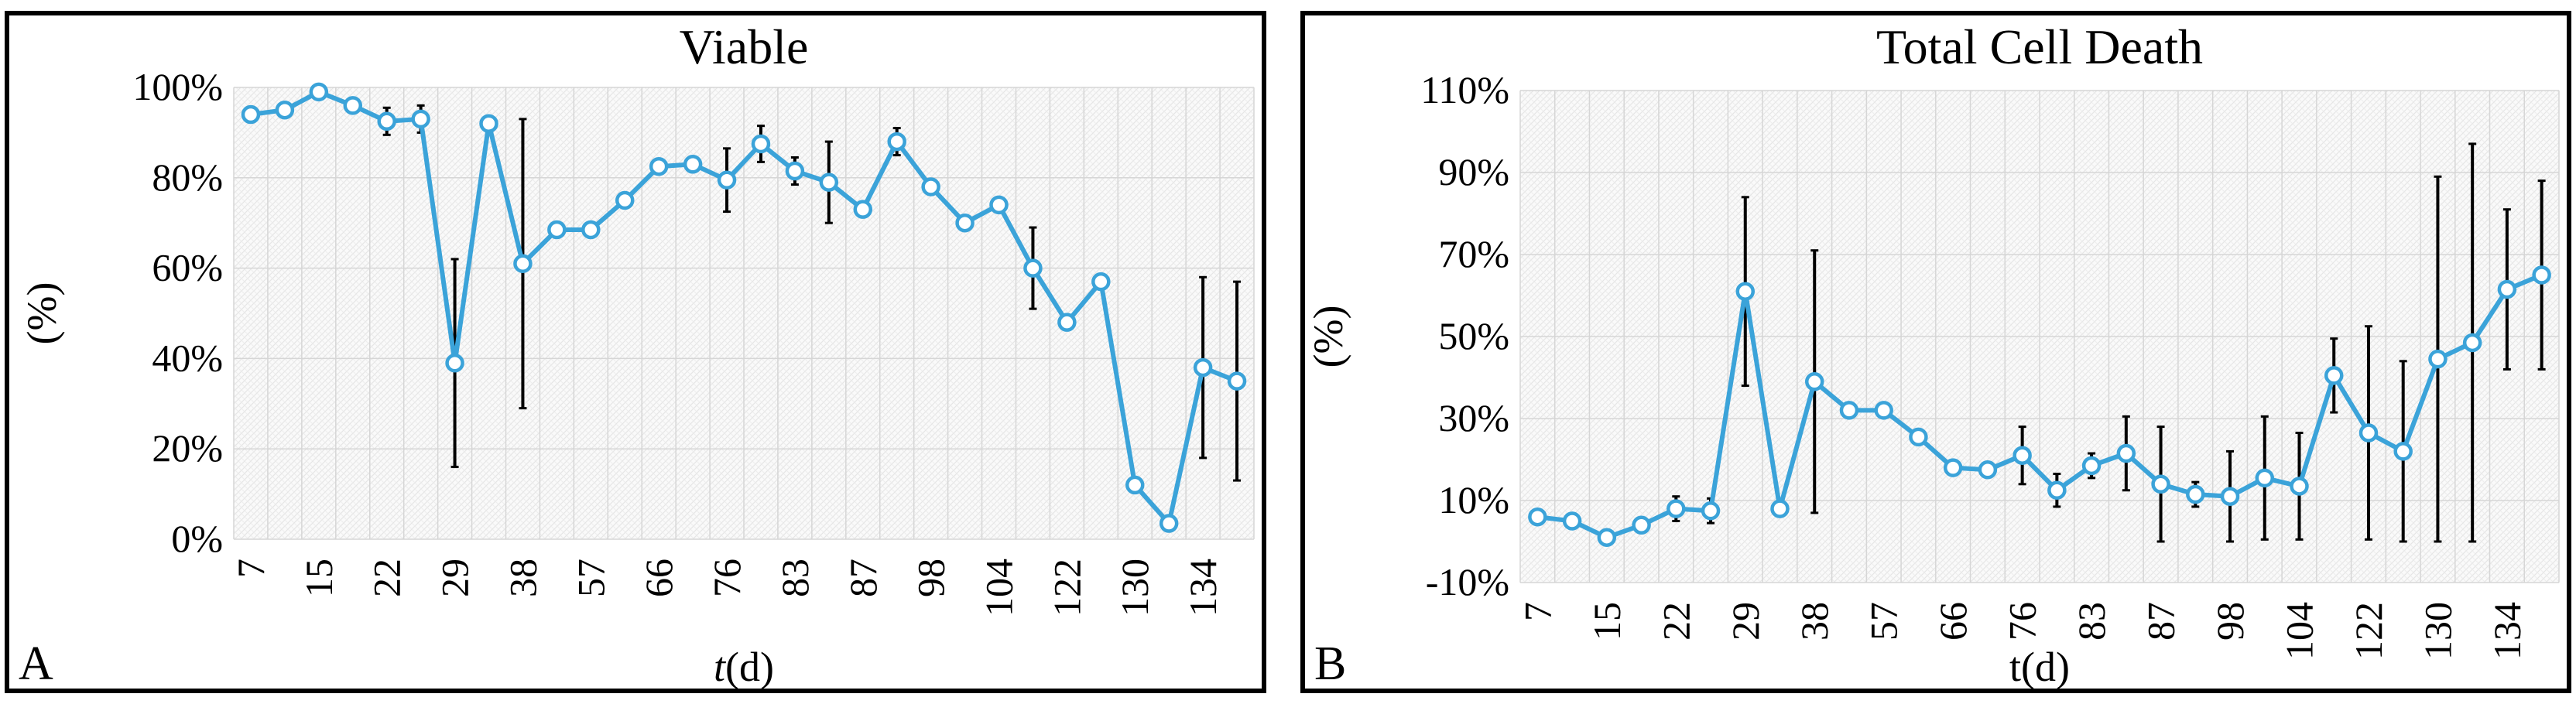 The height and width of the screenshot is (704, 2576). Describe the element at coordinates (177, 87) in the screenshot. I see `y-tick-label: 100%` at that location.